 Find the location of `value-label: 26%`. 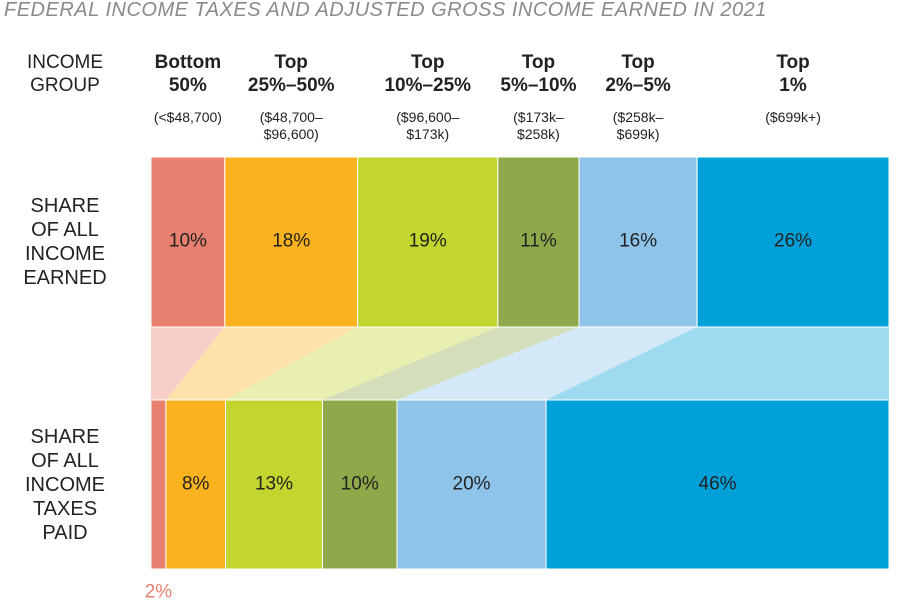

value-label: 26% is located at coordinates (793, 241).